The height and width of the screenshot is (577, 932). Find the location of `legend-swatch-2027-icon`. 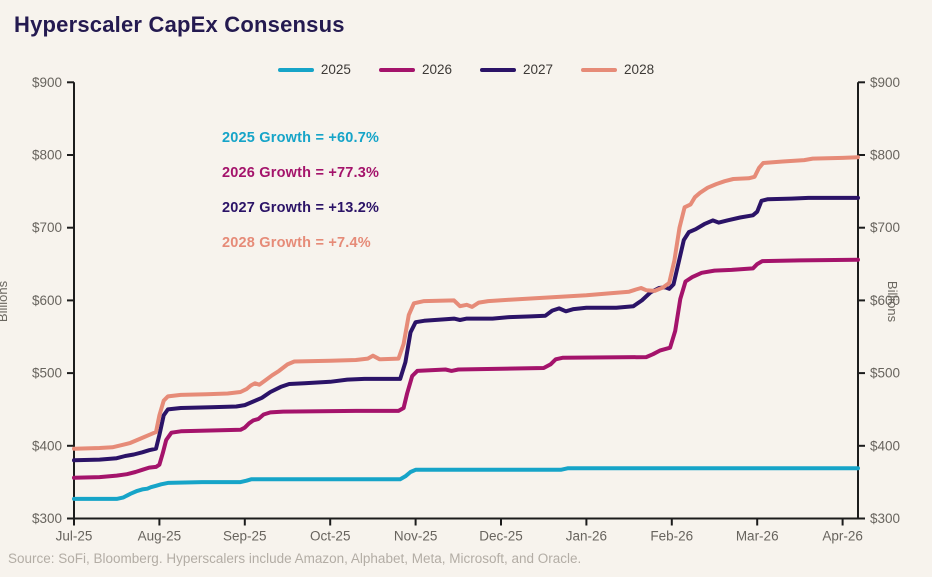

legend-swatch-2027-icon is located at coordinates (498, 69).